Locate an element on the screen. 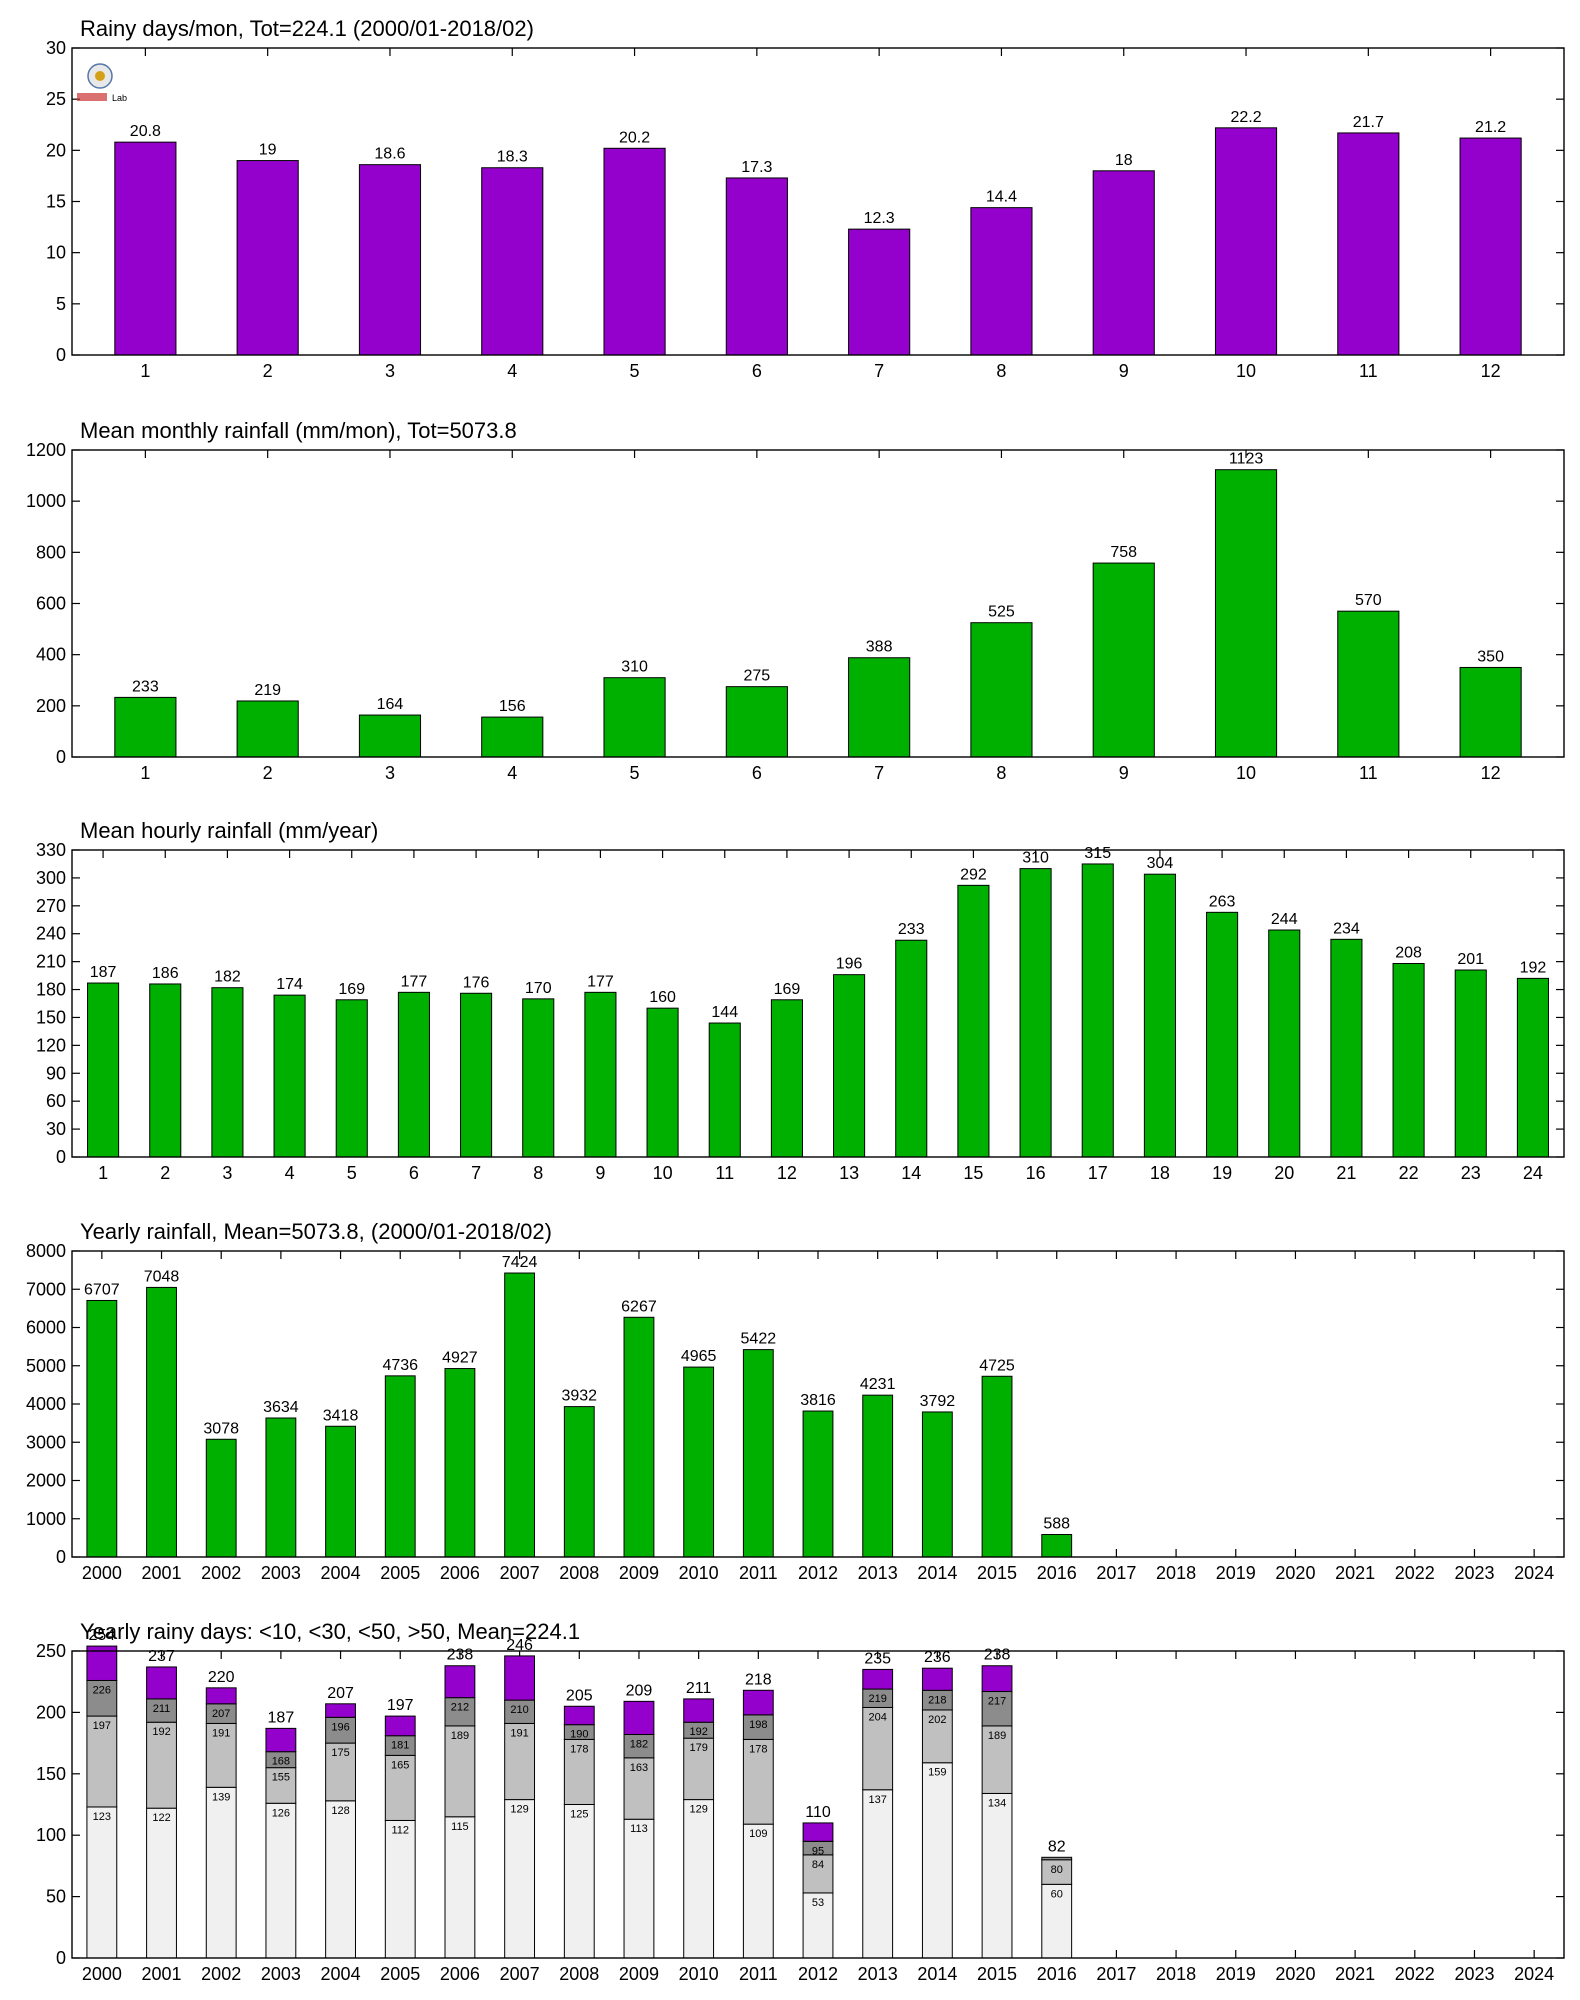  bar-value-label: 22.2 is located at coordinates (1245, 117).